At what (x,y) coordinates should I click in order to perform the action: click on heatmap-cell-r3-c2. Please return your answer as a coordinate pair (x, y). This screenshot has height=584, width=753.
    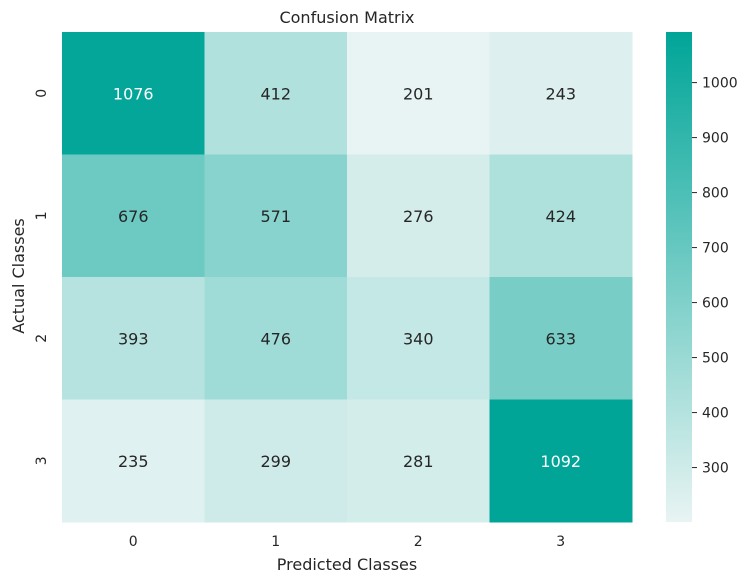
    Looking at the image, I should click on (418, 461).